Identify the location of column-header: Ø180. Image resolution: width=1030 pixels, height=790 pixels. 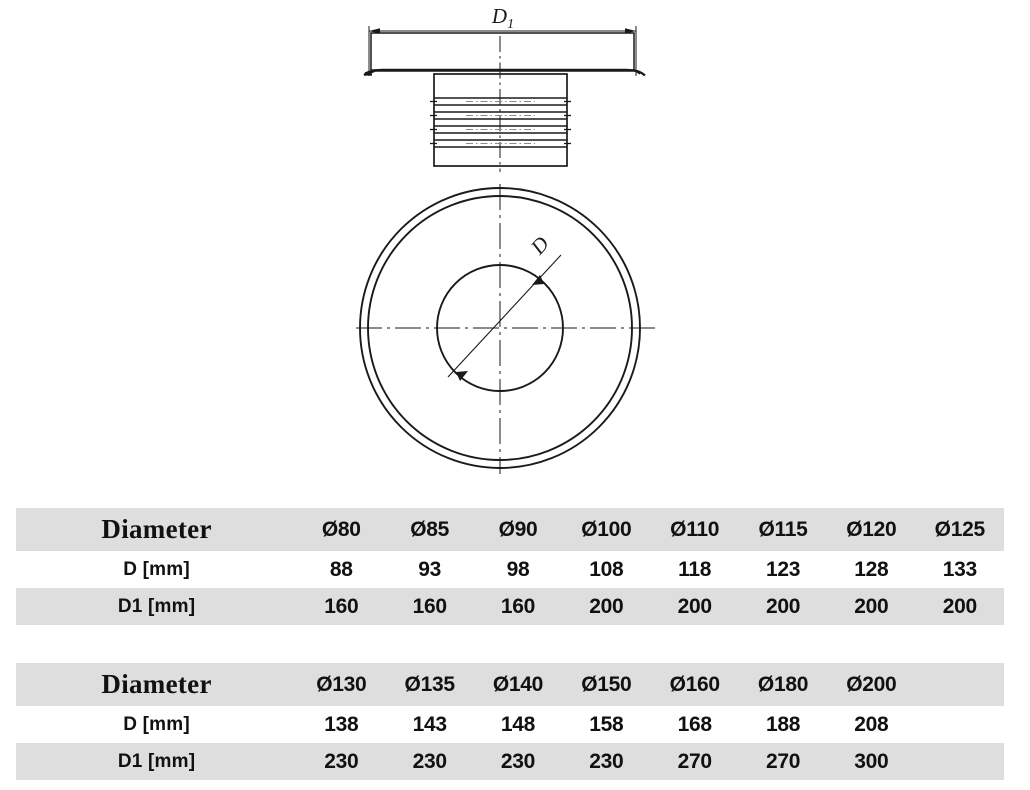
(783, 684).